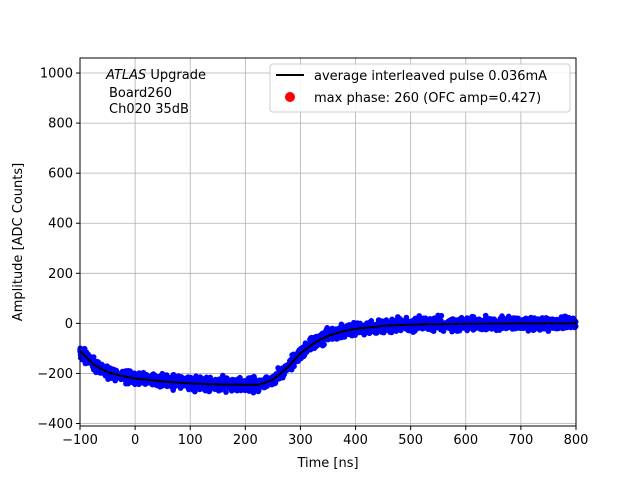 This screenshot has height=480, width=640. What do you see at coordinates (327, 463) in the screenshot?
I see `x-axis-label: Time [ns]` at bounding box center [327, 463].